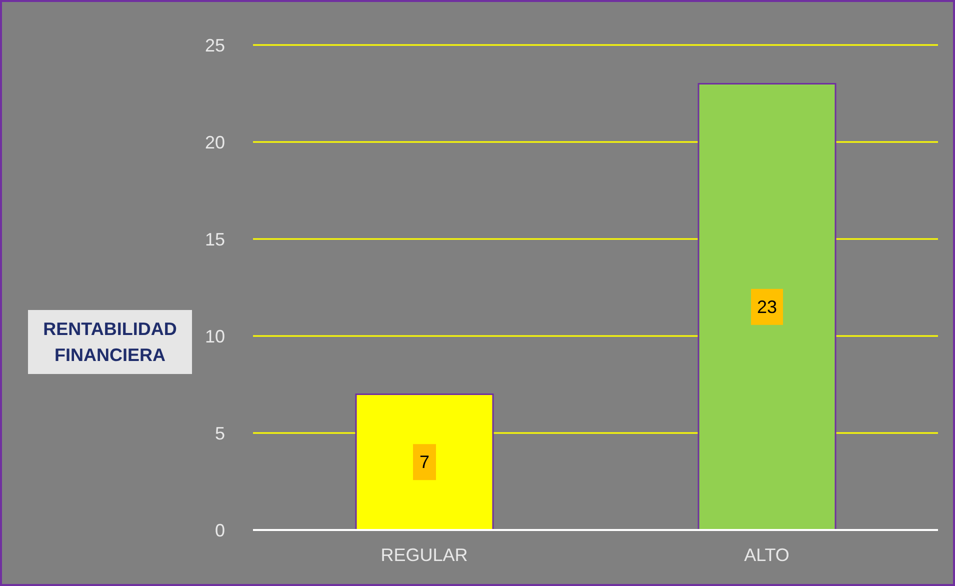 This screenshot has width=955, height=586. Describe the element at coordinates (767, 306) in the screenshot. I see `data-label: 23` at that location.